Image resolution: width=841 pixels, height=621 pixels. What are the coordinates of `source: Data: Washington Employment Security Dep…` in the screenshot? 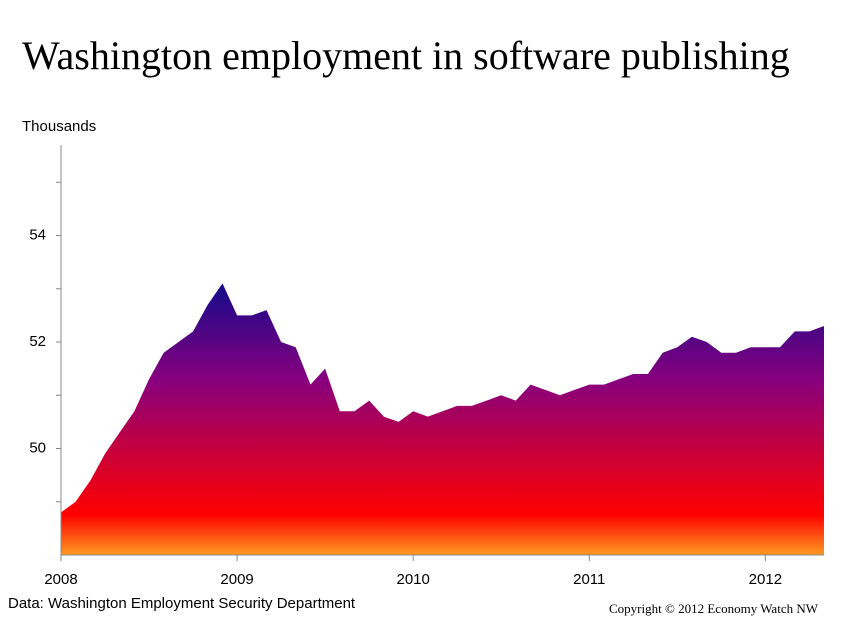 It's located at (182, 603).